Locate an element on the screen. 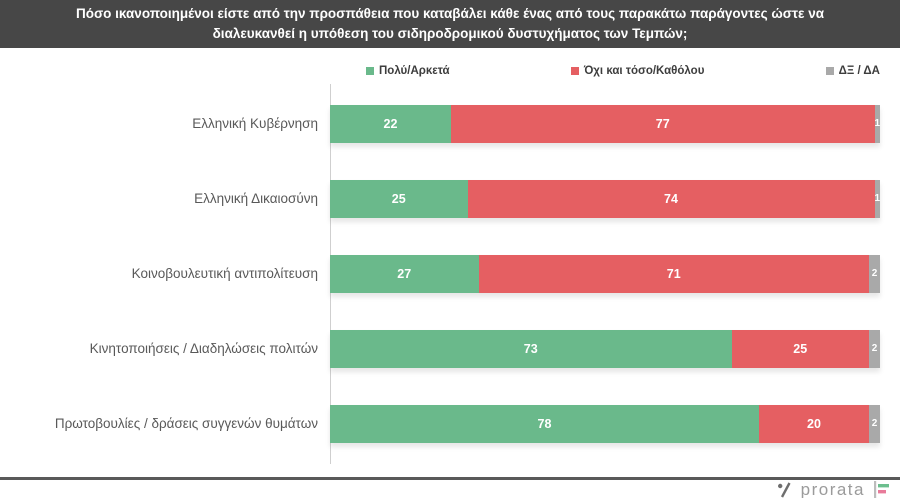 The width and height of the screenshot is (900, 498). bar-chart-flag-icon is located at coordinates (881, 489).